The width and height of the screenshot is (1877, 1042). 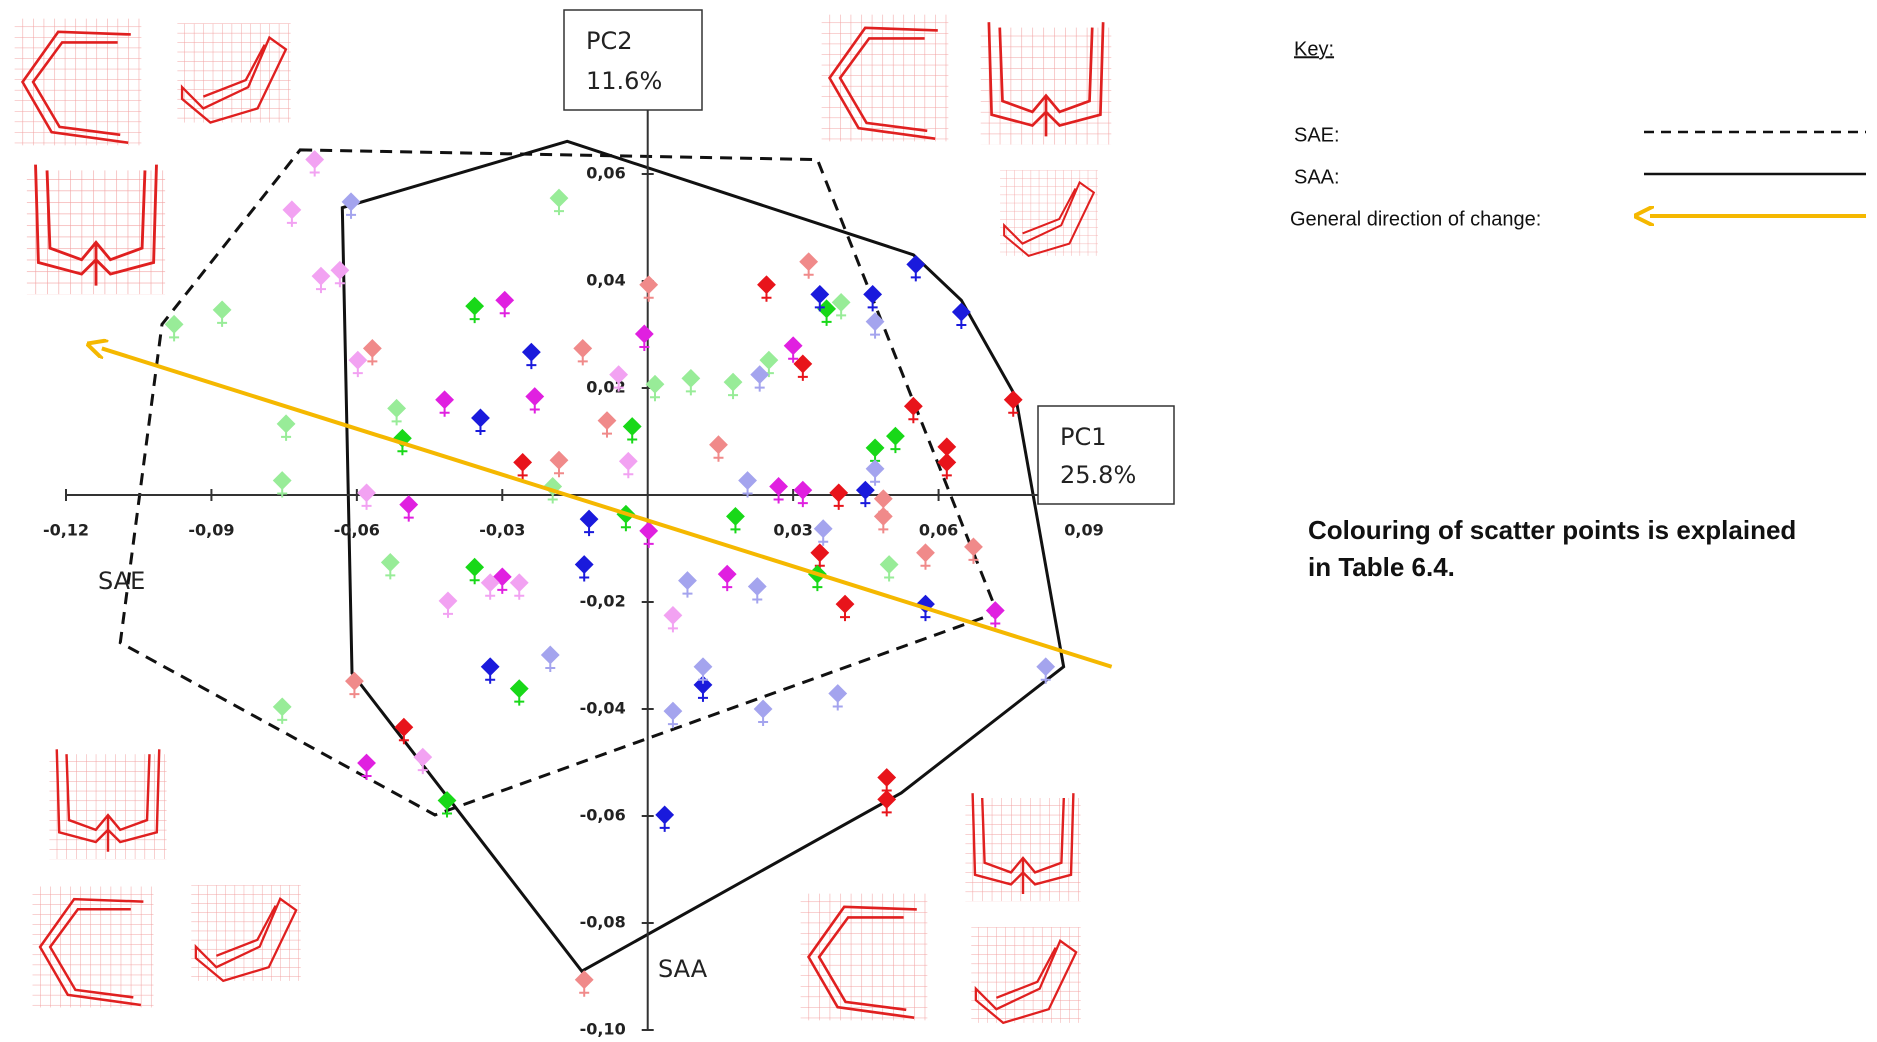 What do you see at coordinates (1083, 530) in the screenshot?
I see `x-tick-label: 0,09` at bounding box center [1083, 530].